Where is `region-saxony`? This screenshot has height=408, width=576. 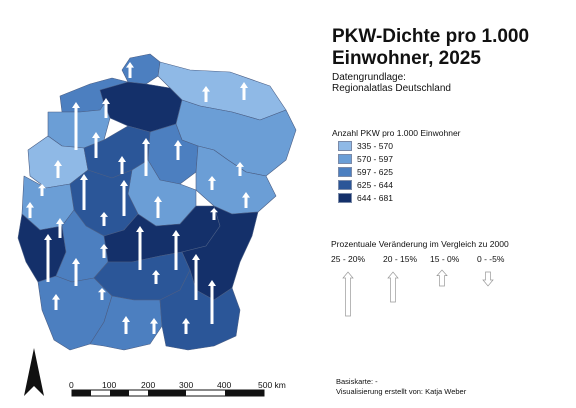 region-saxony is located at coordinates (236, 180).